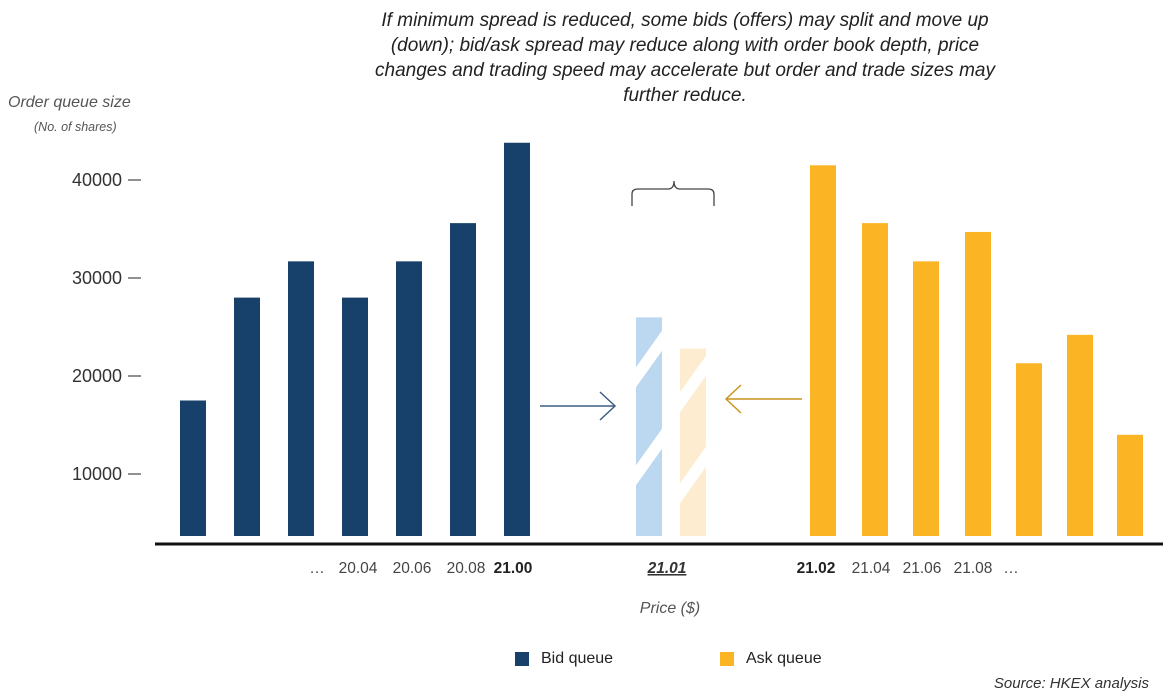 The width and height of the screenshot is (1163, 697). What do you see at coordinates (97, 180) in the screenshot?
I see `y-tick-label: 40000` at bounding box center [97, 180].